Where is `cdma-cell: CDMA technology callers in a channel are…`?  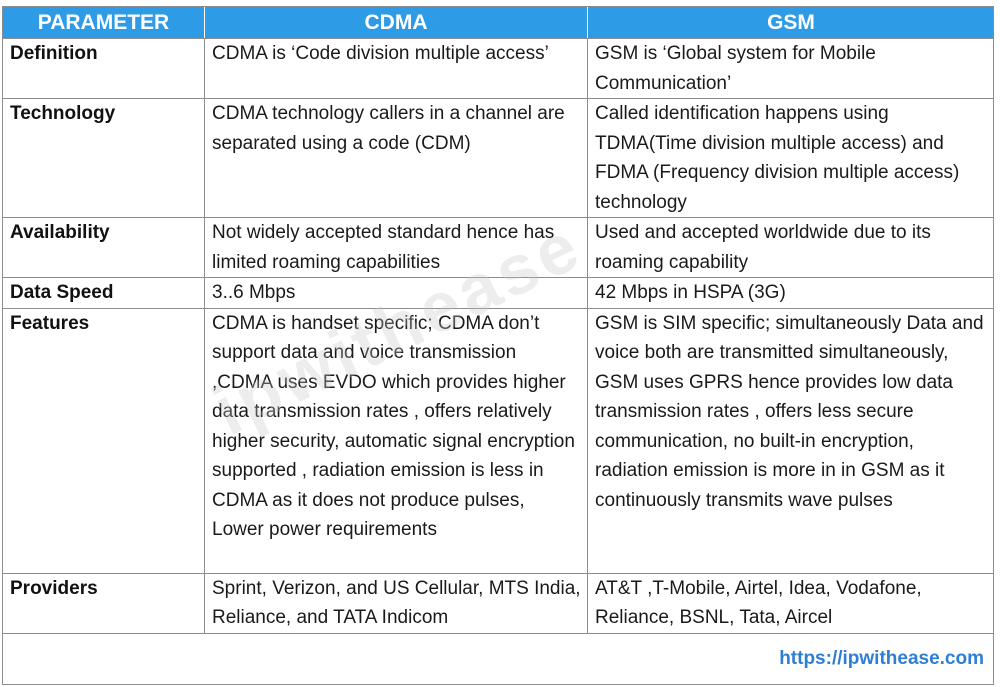 cdma-cell: CDMA technology callers in a channel are… is located at coordinates (396, 158).